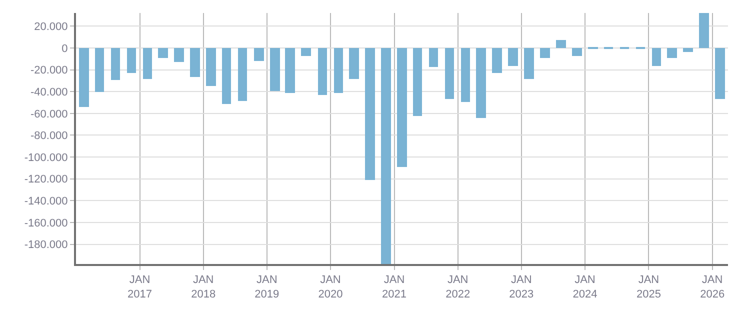  I want to click on x-tick-label: JAN 2018, so click(203, 287).